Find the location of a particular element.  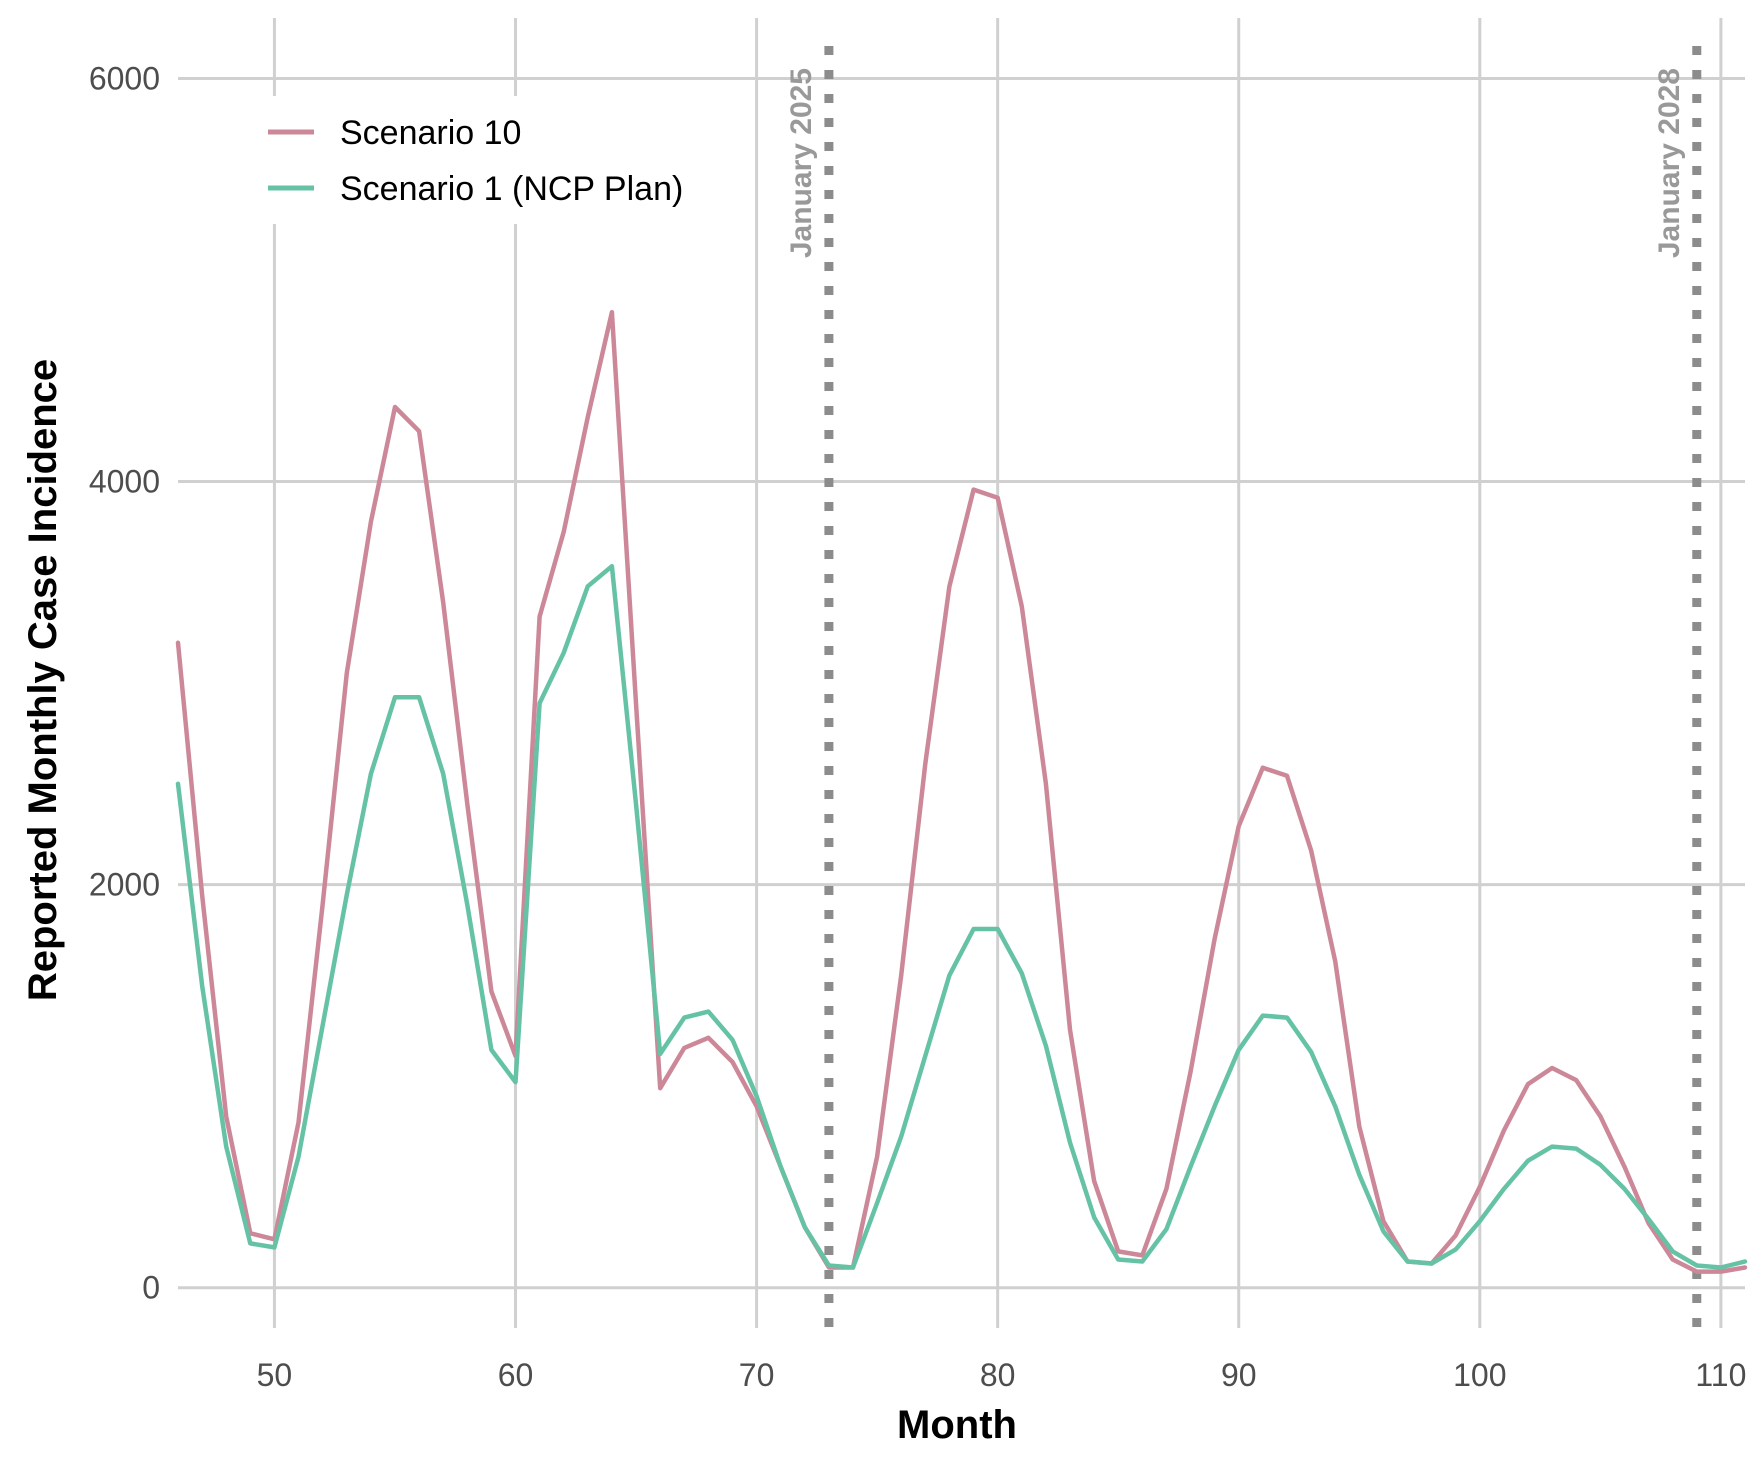

legend: Scenario 10 Scenario 1 (NCP Plan) is located at coordinates (494, 160).